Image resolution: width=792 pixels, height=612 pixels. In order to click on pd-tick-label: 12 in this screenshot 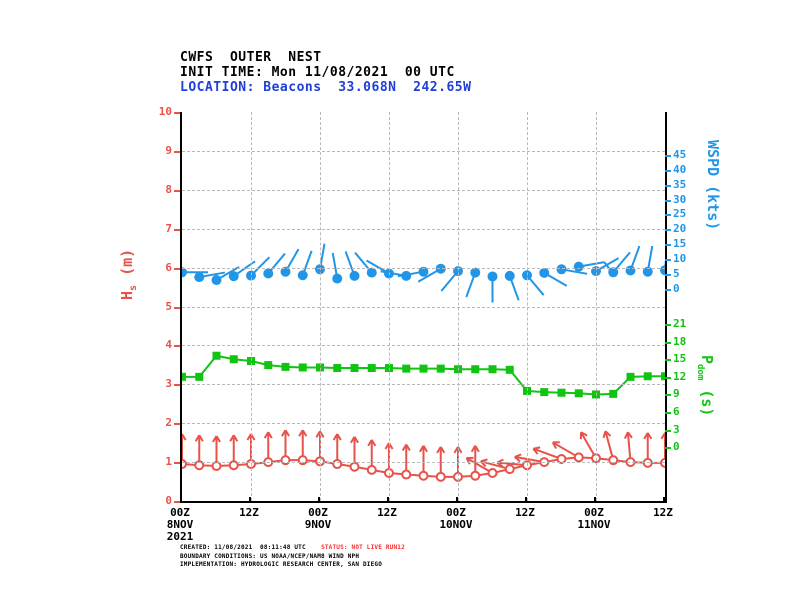, I will do `click(680, 376)`.